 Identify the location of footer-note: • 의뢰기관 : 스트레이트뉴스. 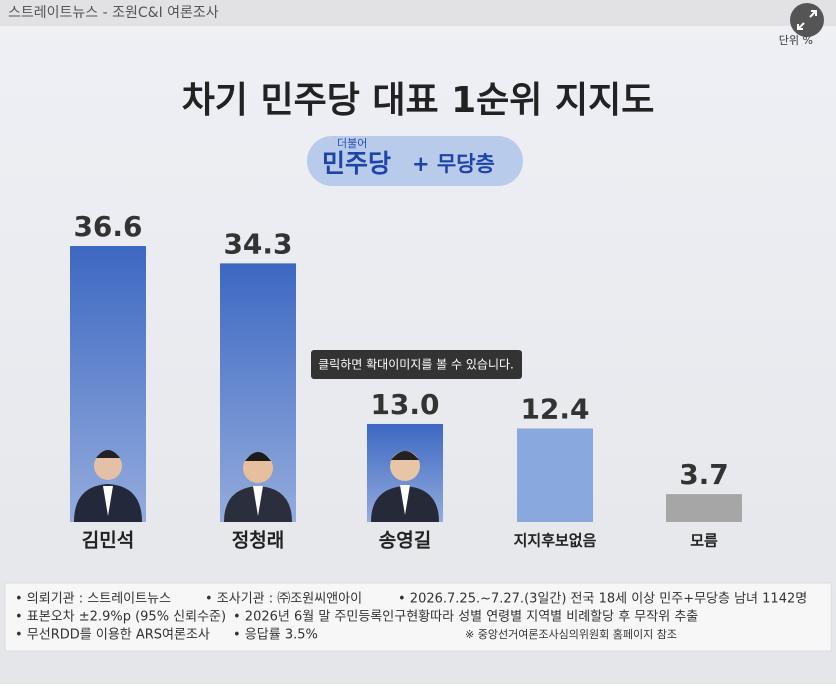
(93, 599).